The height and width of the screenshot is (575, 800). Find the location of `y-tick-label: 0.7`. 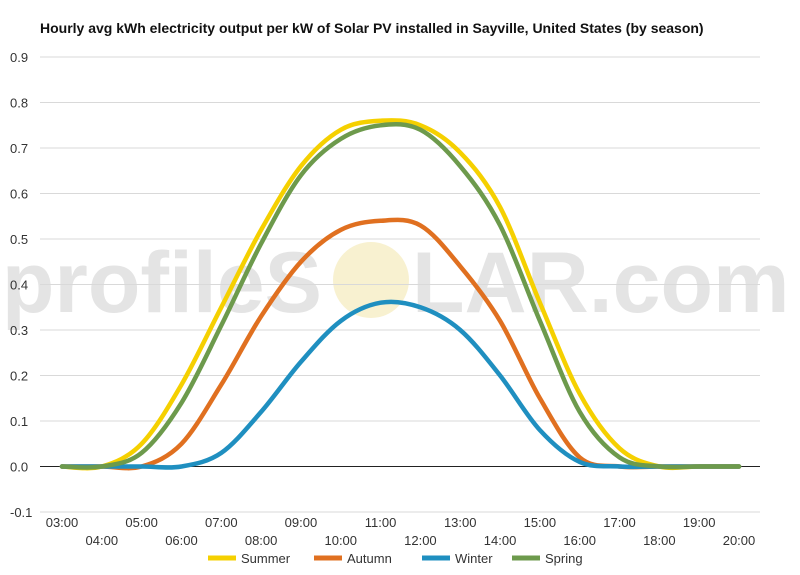

y-tick-label: 0.7 is located at coordinates (19, 148).